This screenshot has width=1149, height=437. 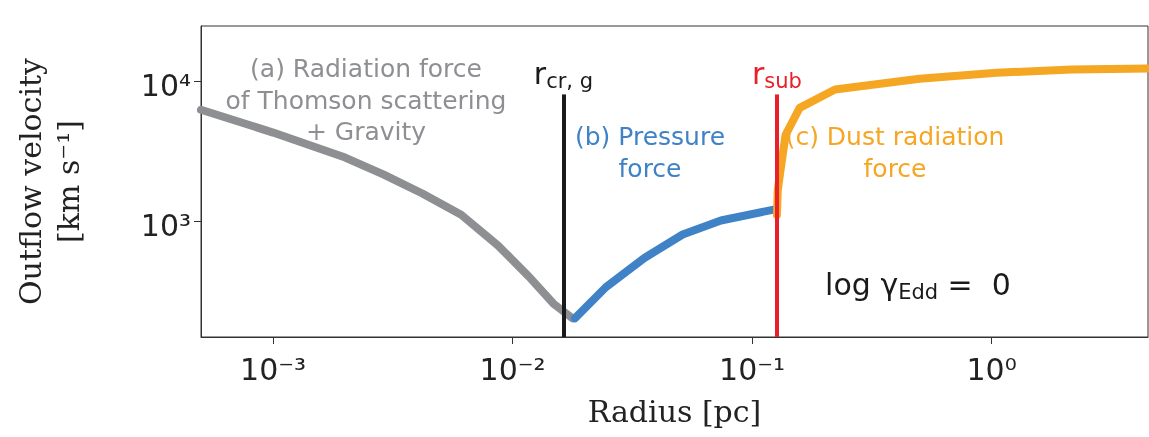 I want to click on x-tick-label: 10⁻¹, so click(x=752, y=369).